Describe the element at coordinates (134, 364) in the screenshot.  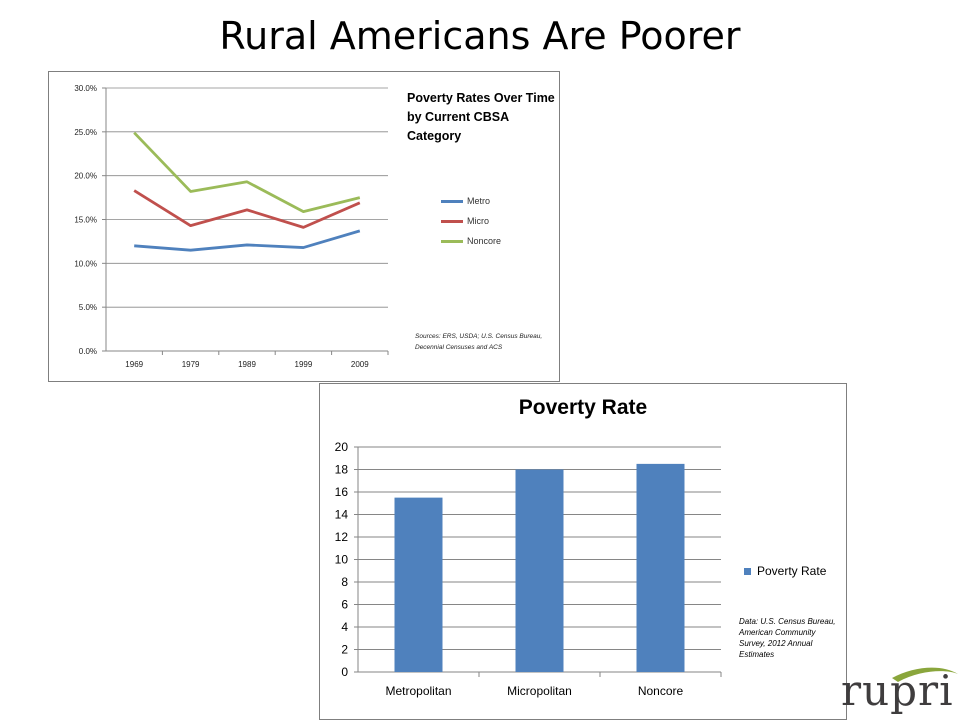
I see `x-tick-label: 1969` at that location.